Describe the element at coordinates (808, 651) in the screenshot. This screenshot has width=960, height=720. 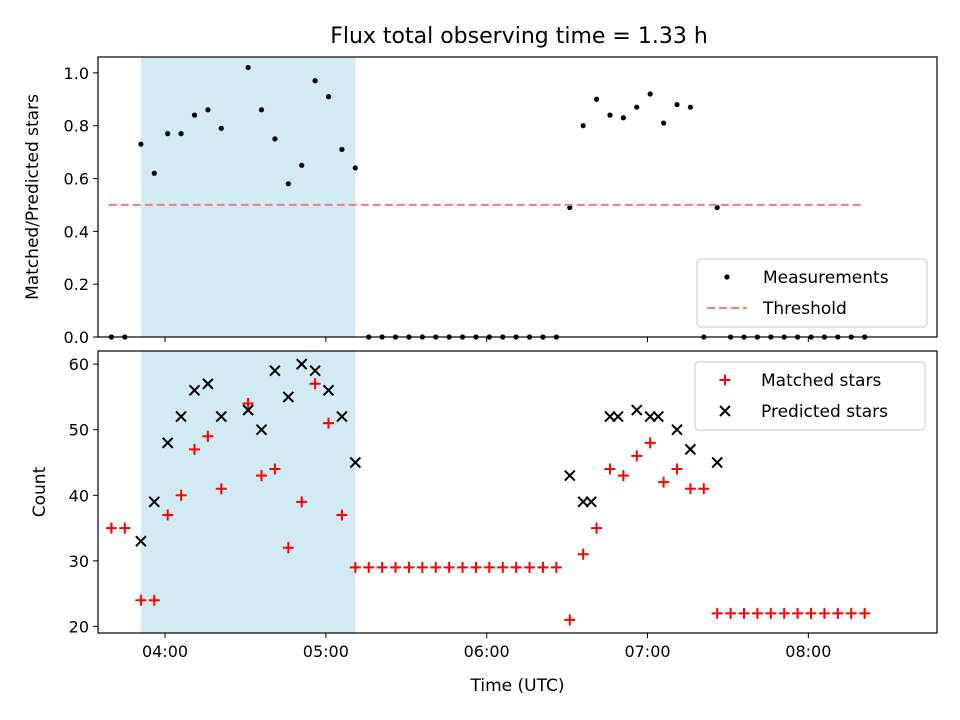
I see `x-tick-label: 08:00` at that location.